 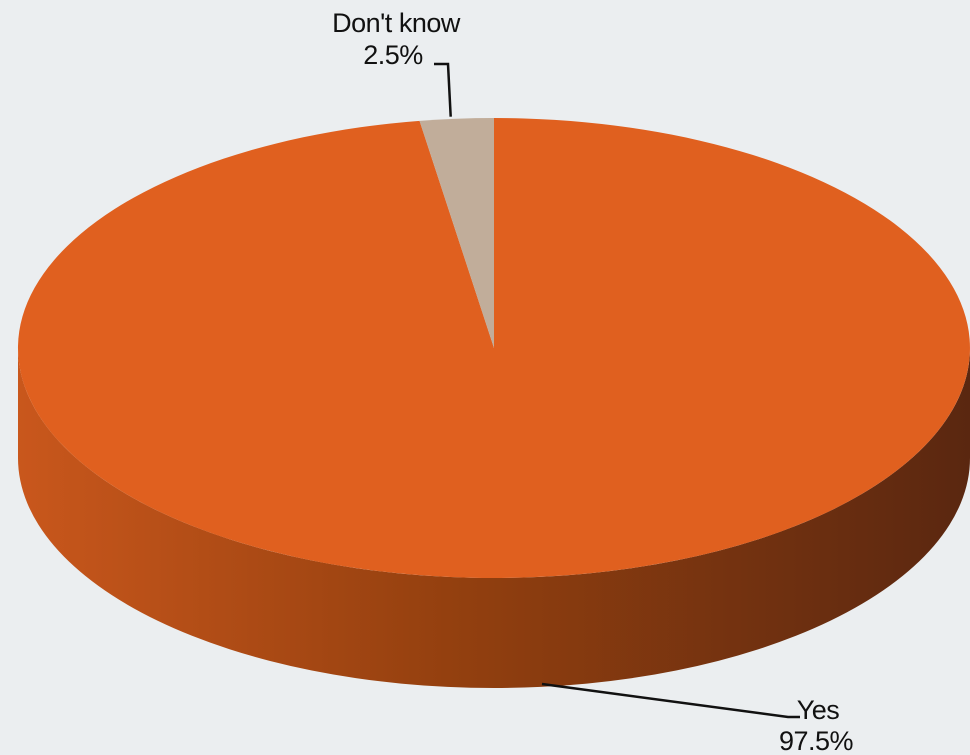 What do you see at coordinates (393, 55) in the screenshot?
I see `slice-value-dont-know: 2.5%` at bounding box center [393, 55].